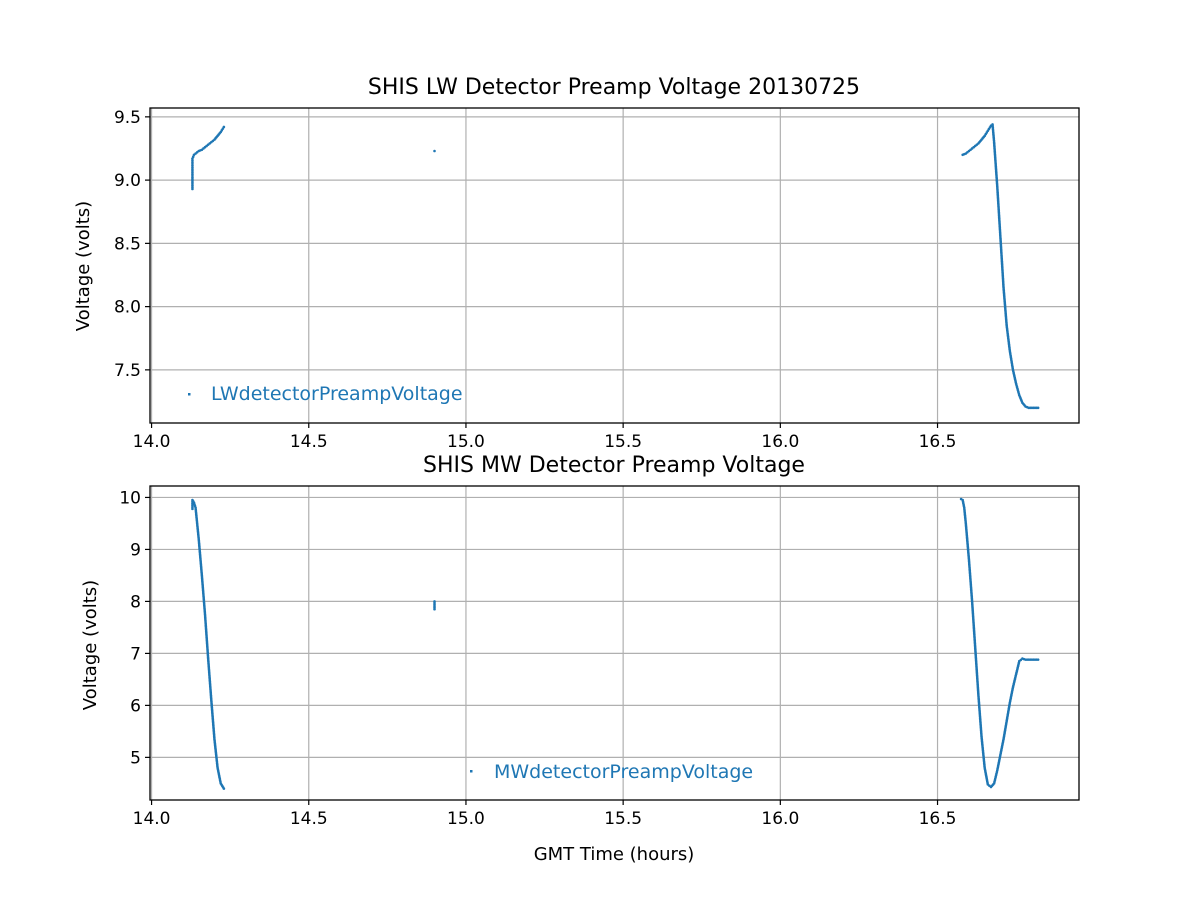  What do you see at coordinates (309, 442) in the screenshot?
I see `lw-x-tick-label: 14.5` at bounding box center [309, 442].